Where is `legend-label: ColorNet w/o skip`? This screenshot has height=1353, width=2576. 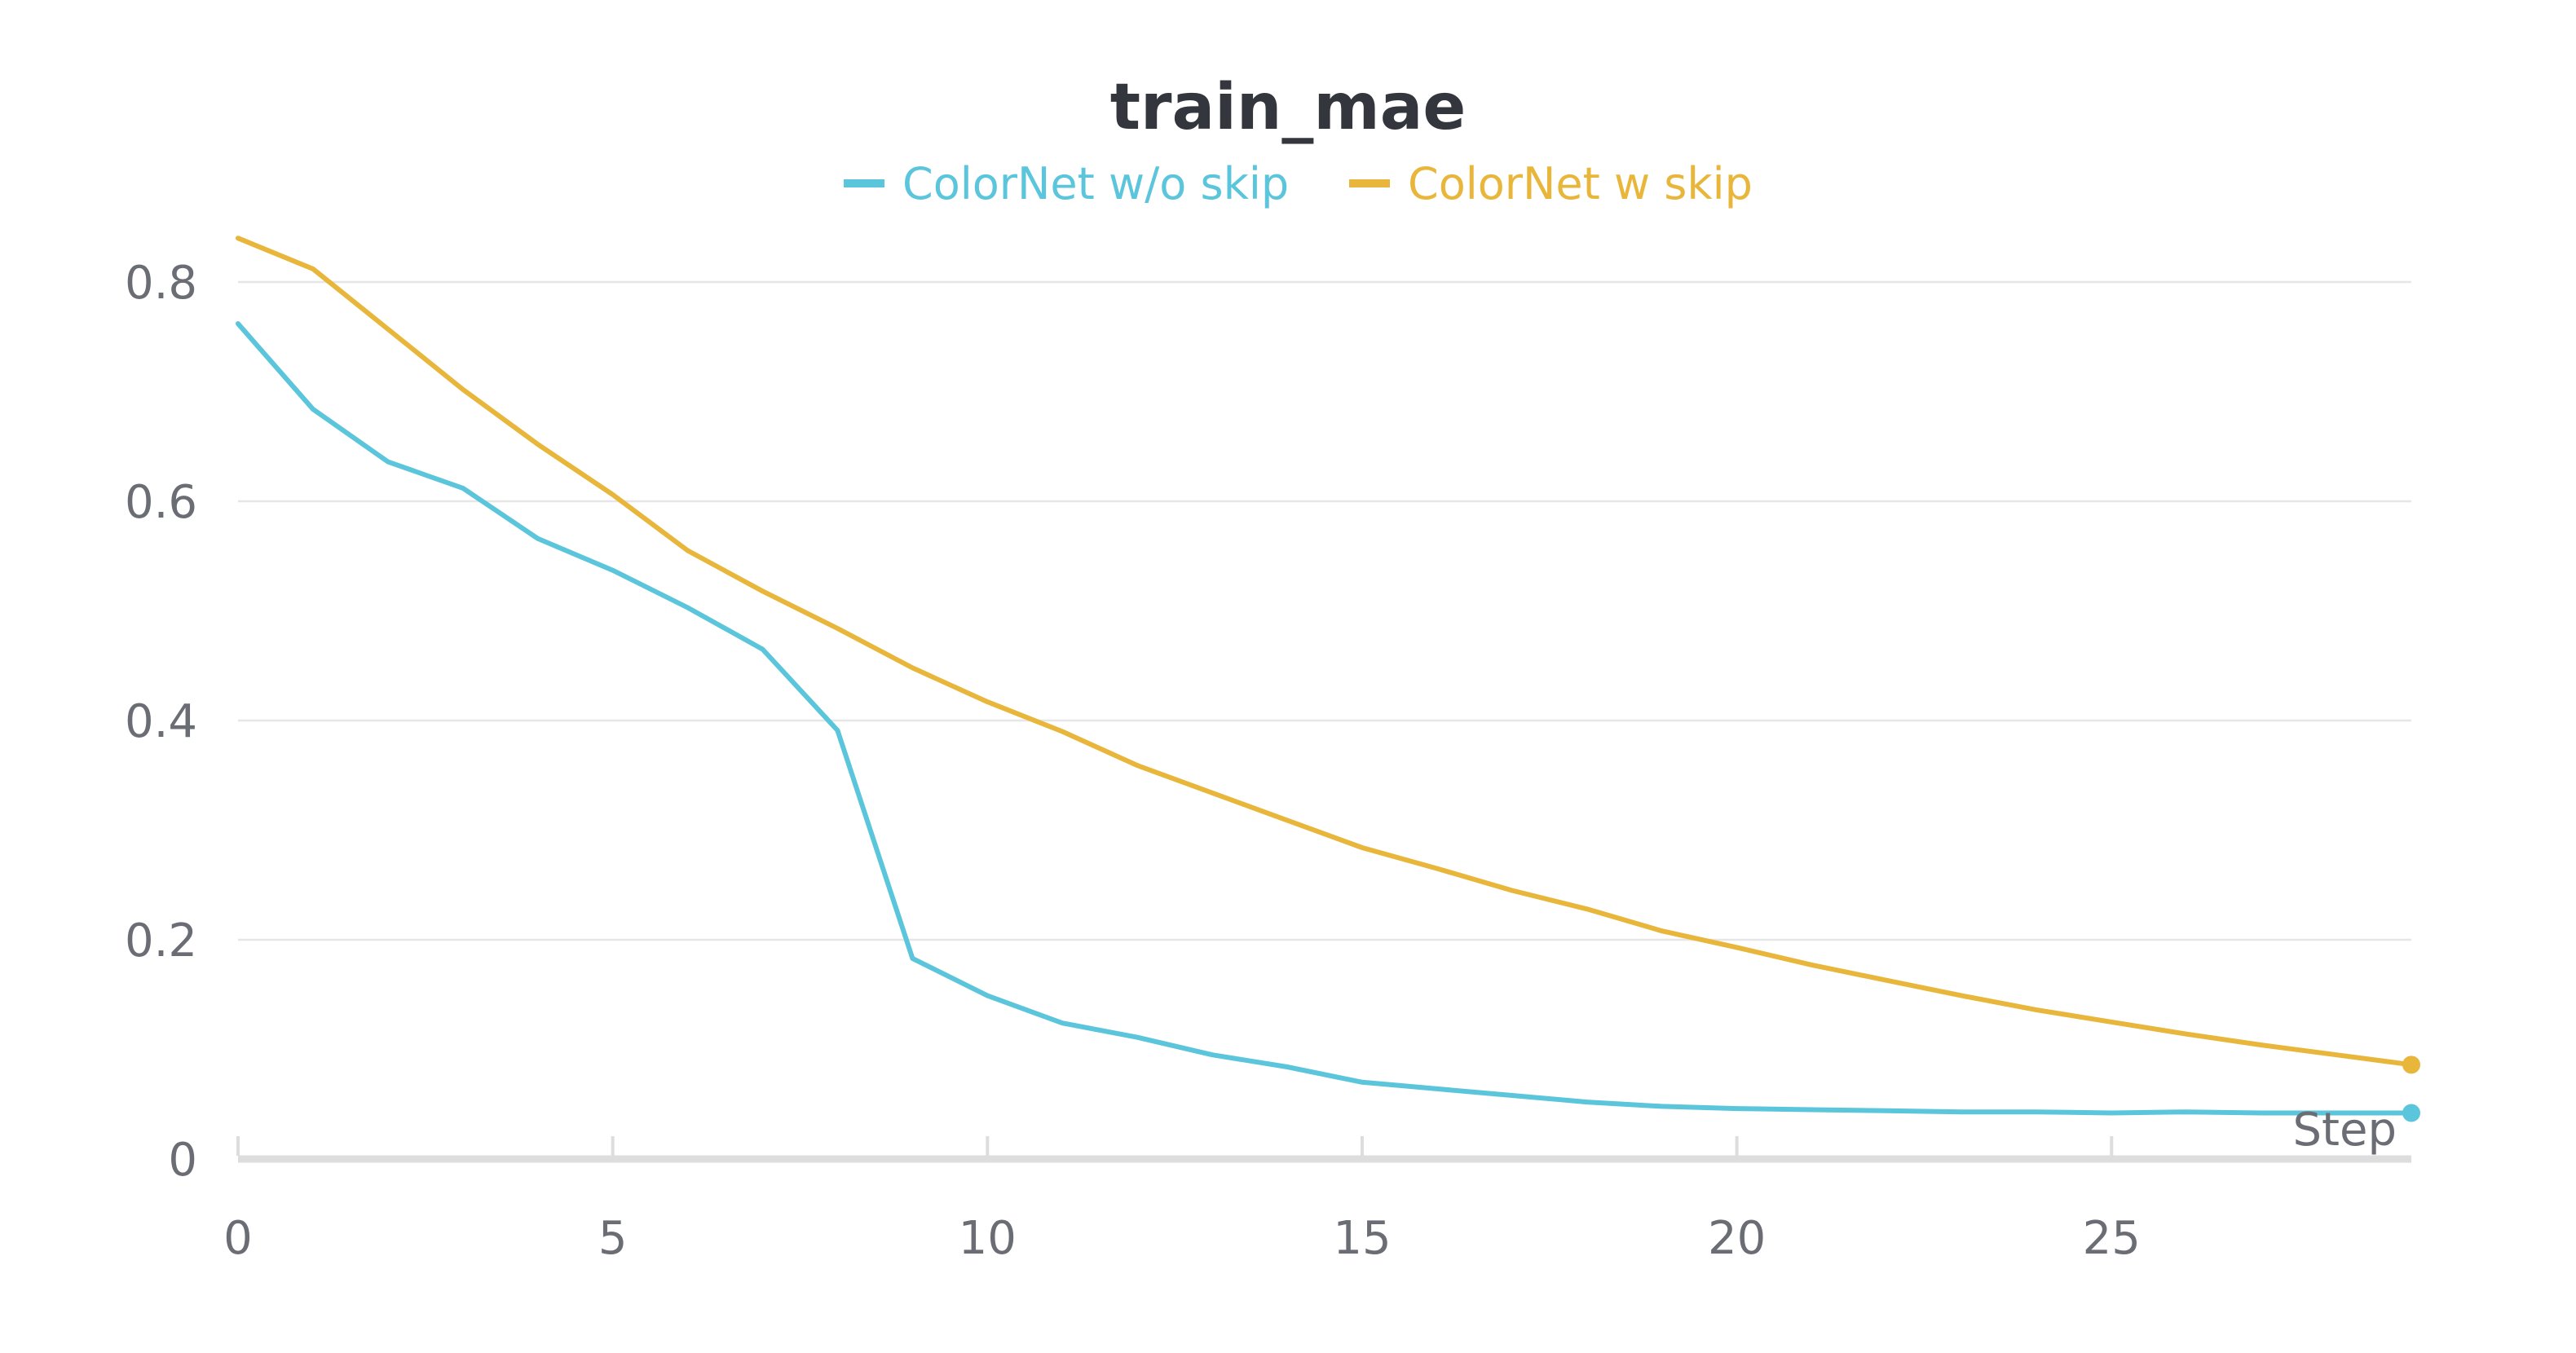 legend-label: ColorNet w/o skip is located at coordinates (1095, 183).